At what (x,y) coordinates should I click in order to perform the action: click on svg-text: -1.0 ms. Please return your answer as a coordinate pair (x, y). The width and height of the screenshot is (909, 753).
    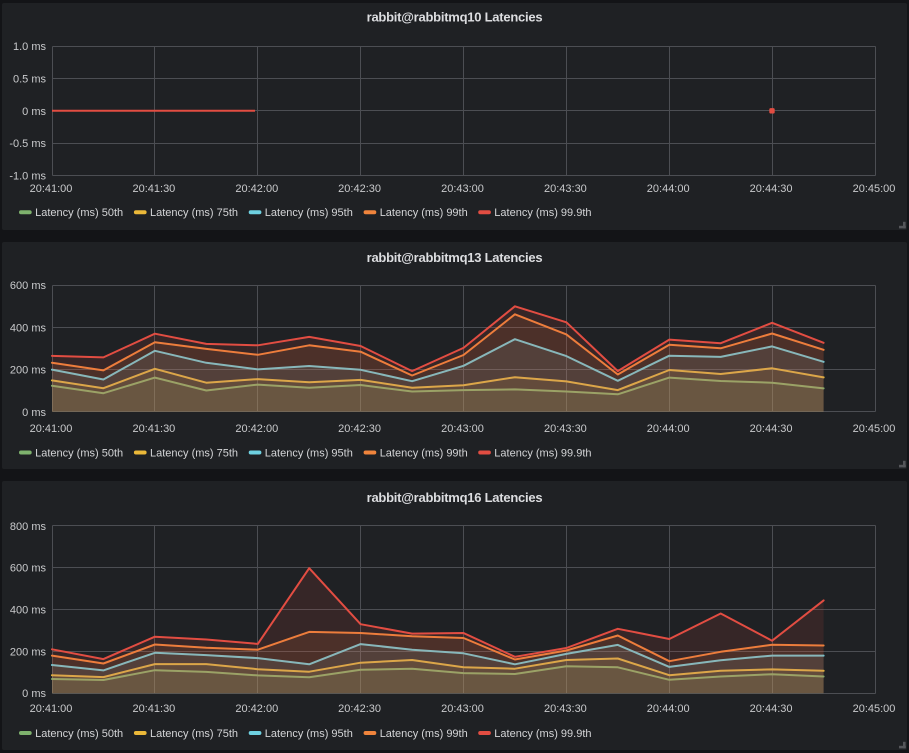
    Looking at the image, I should click on (27, 177).